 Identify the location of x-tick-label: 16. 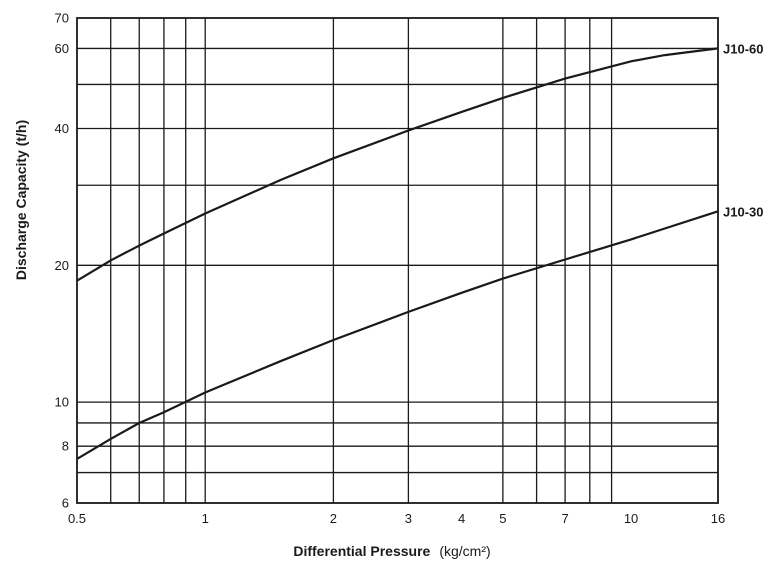
(718, 518).